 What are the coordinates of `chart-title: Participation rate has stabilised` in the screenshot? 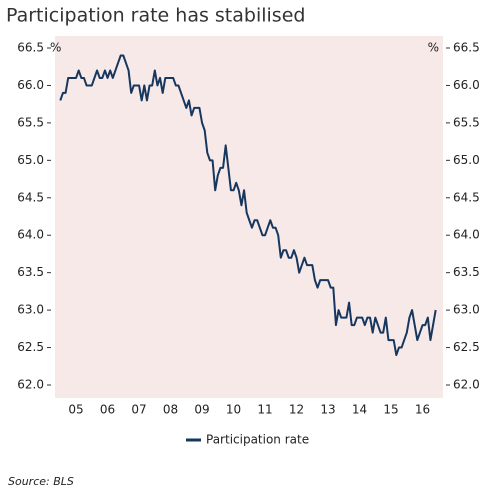 It's located at (155, 16).